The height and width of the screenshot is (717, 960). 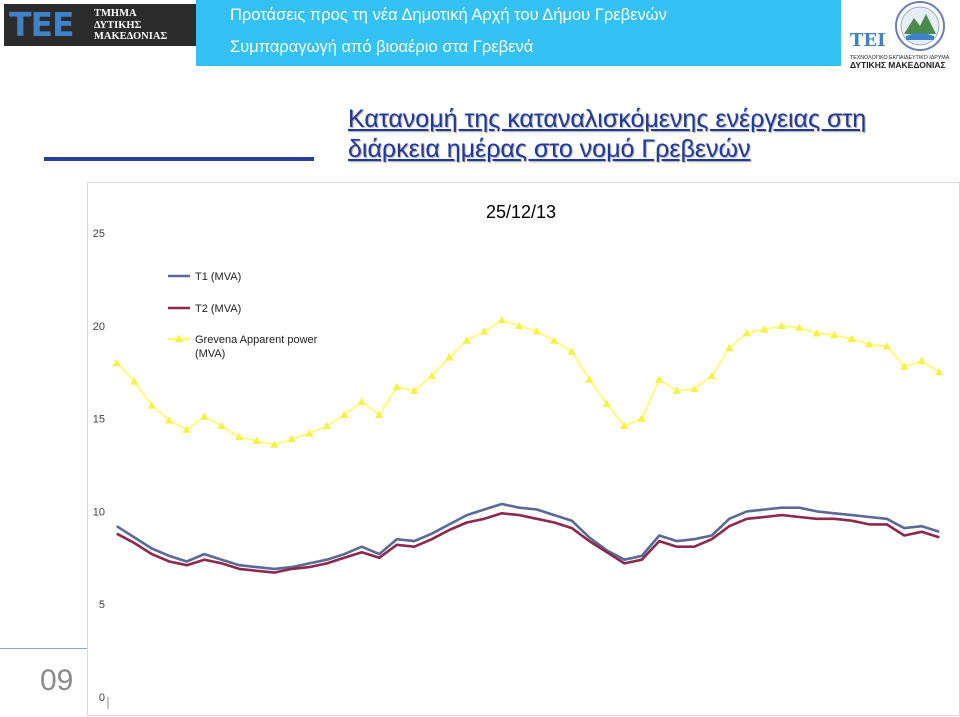 I want to click on tee-logo: ΤΕΕ ΤΜΗΜΑ ΔΥΤΙΚΗΣ ΜΑΚΕΔΟΝΙΑΣ, so click(x=101, y=25).